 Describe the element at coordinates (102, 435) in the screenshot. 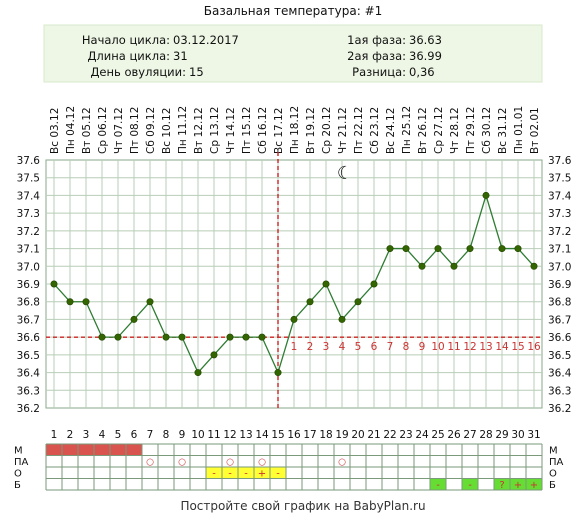

I see `day-number-label: 4` at that location.